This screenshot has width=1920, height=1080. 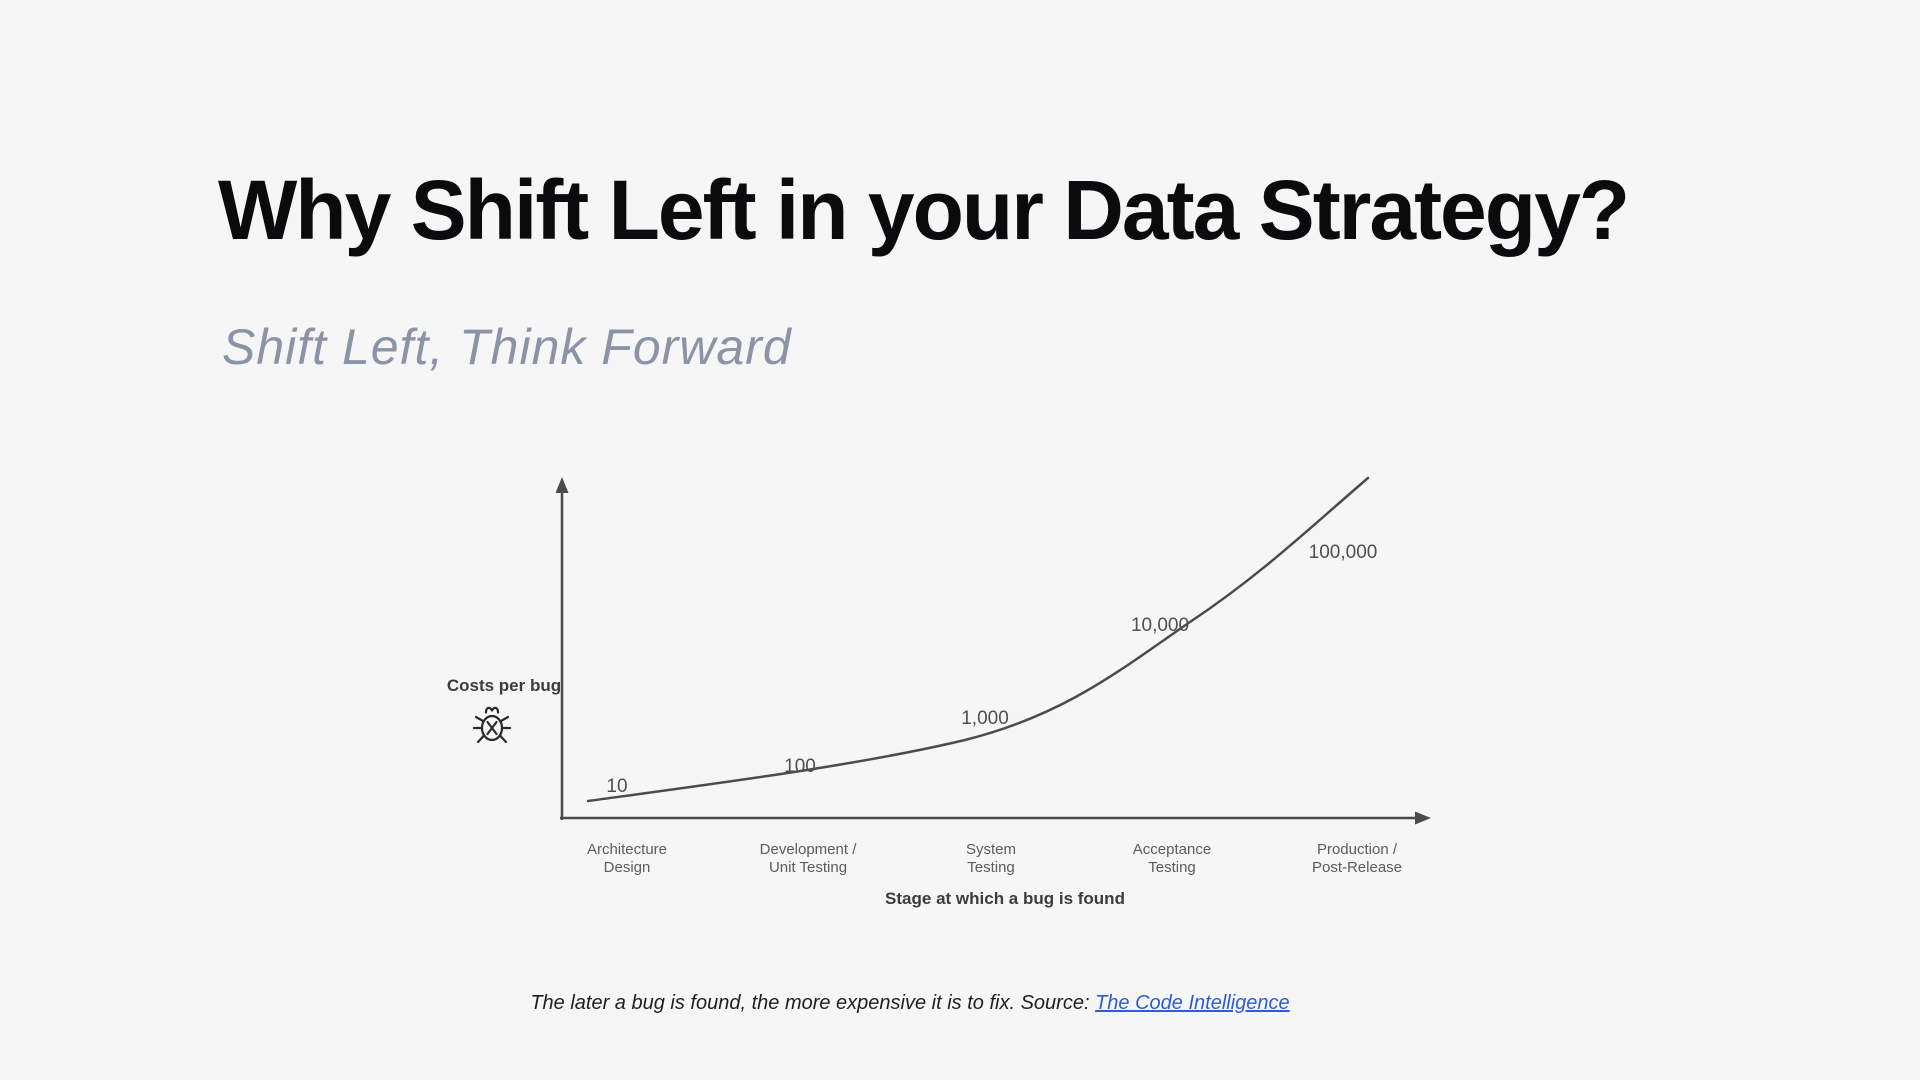 I want to click on y-axis-label: Costs per bug, so click(x=504, y=685).